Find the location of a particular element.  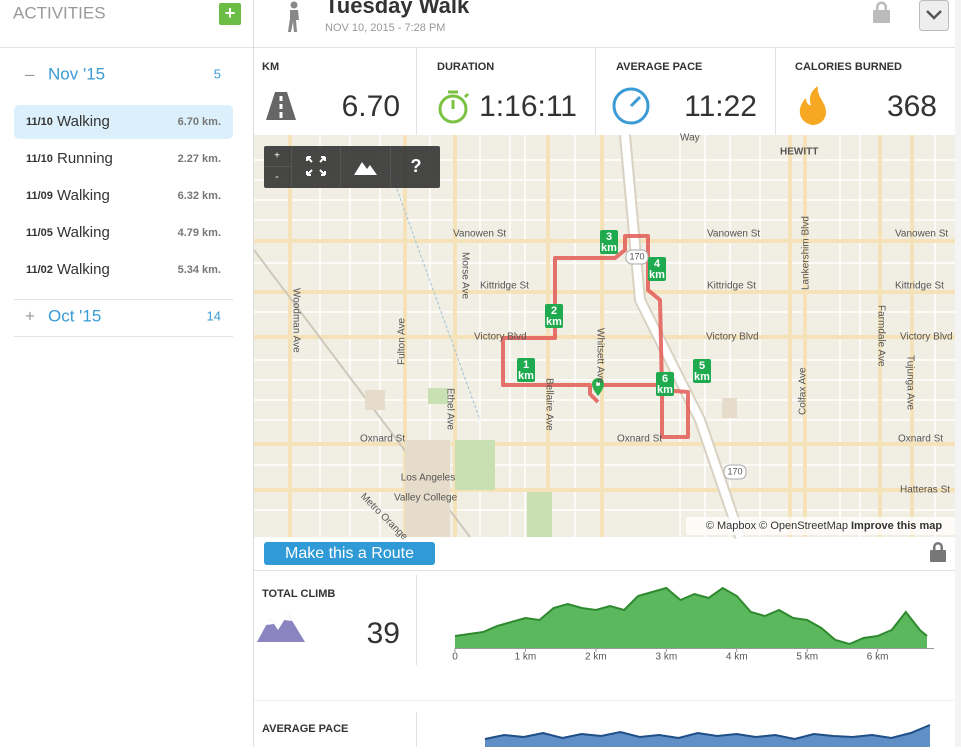

route-button-label: Make this a Route is located at coordinates (349, 553).